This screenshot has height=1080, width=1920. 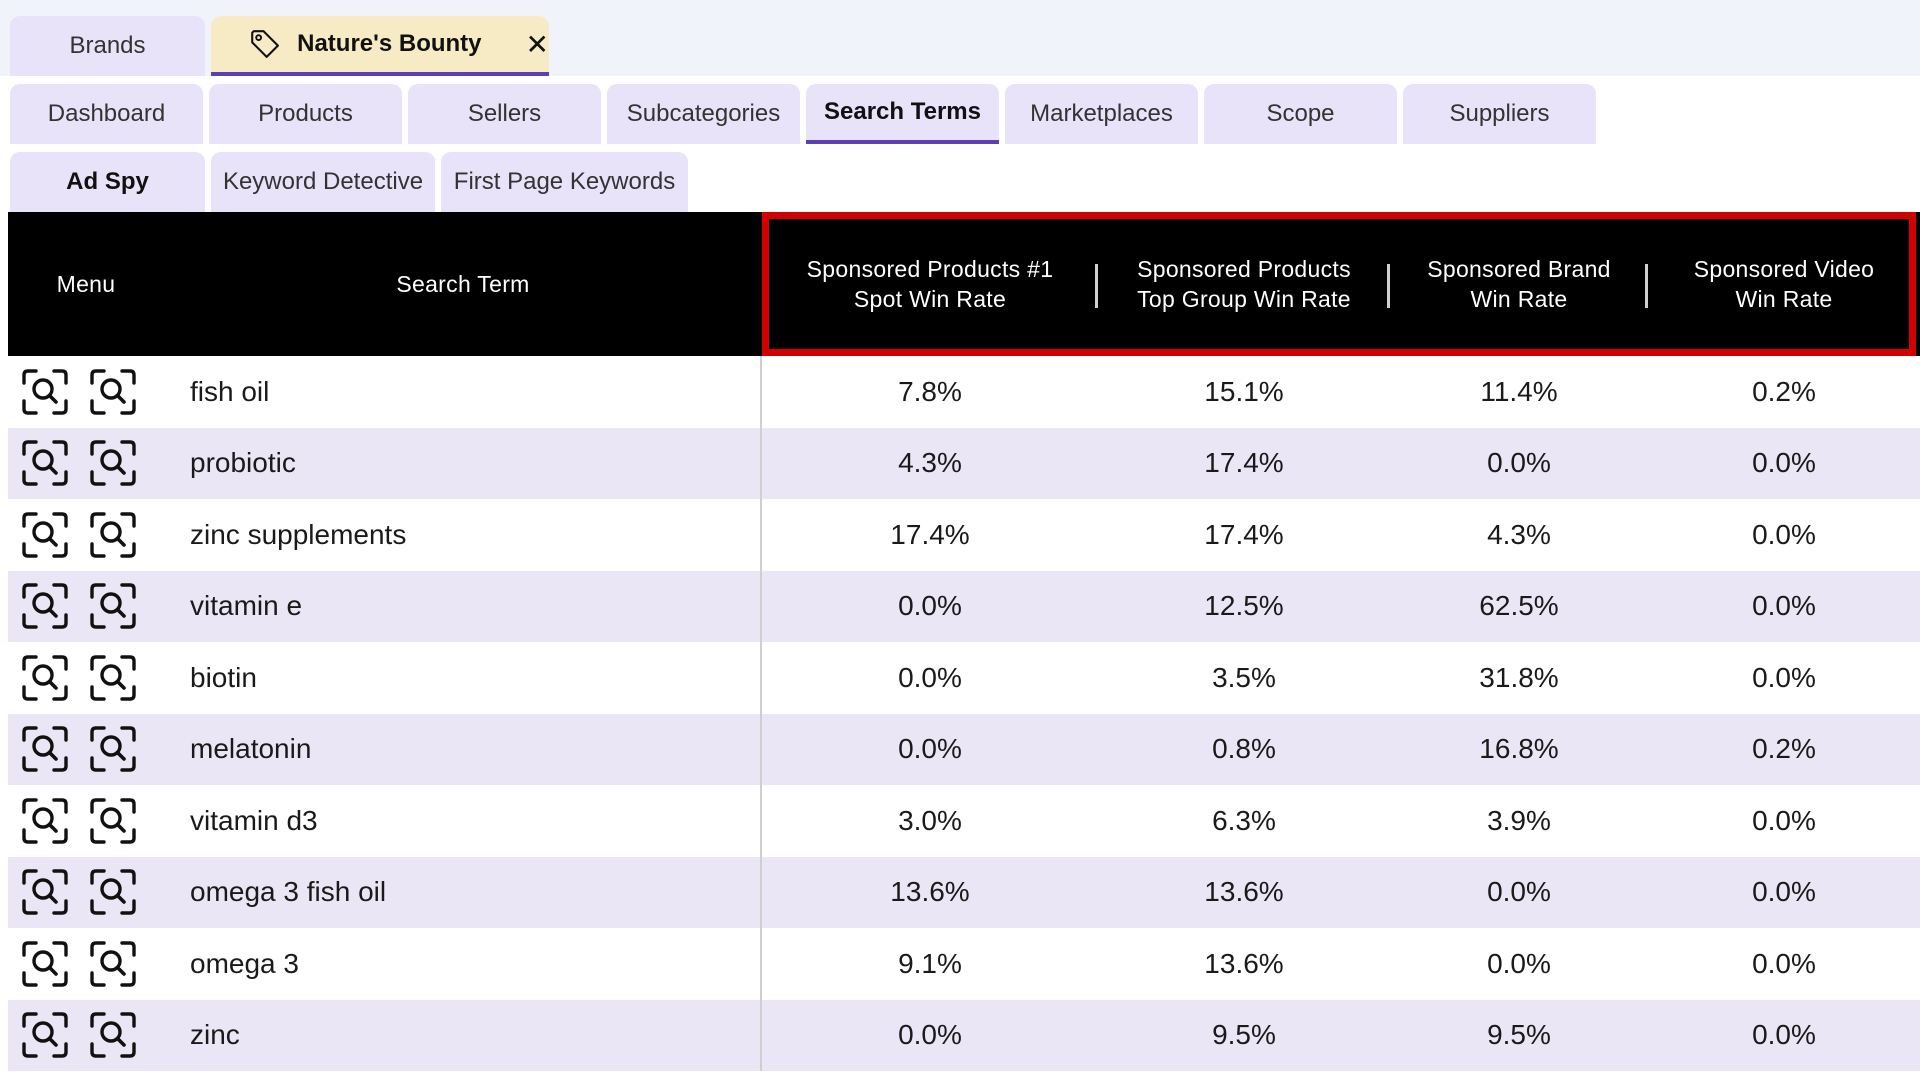 I want to click on search-term-cell: fish oil, so click(x=463, y=392).